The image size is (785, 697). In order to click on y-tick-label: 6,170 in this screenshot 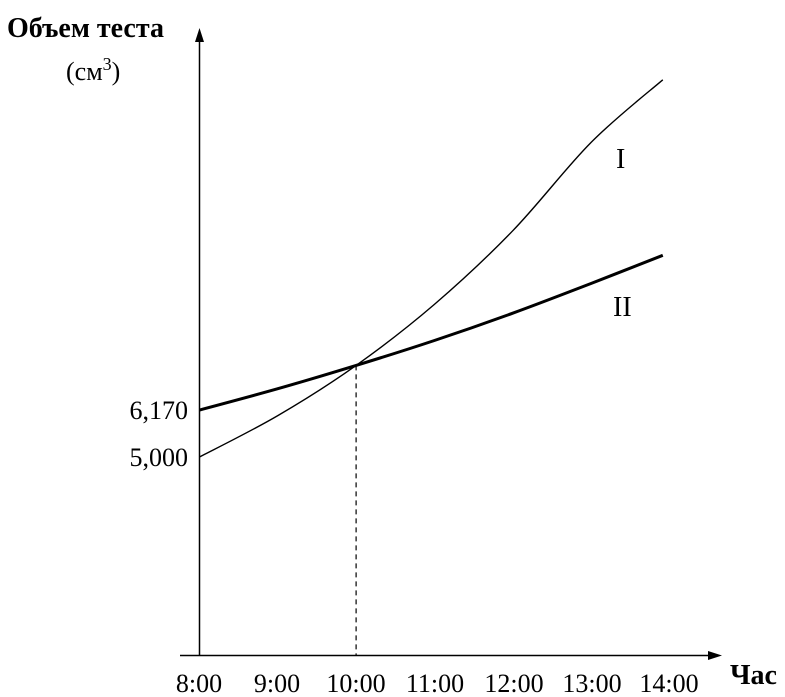, I will do `click(159, 410)`.